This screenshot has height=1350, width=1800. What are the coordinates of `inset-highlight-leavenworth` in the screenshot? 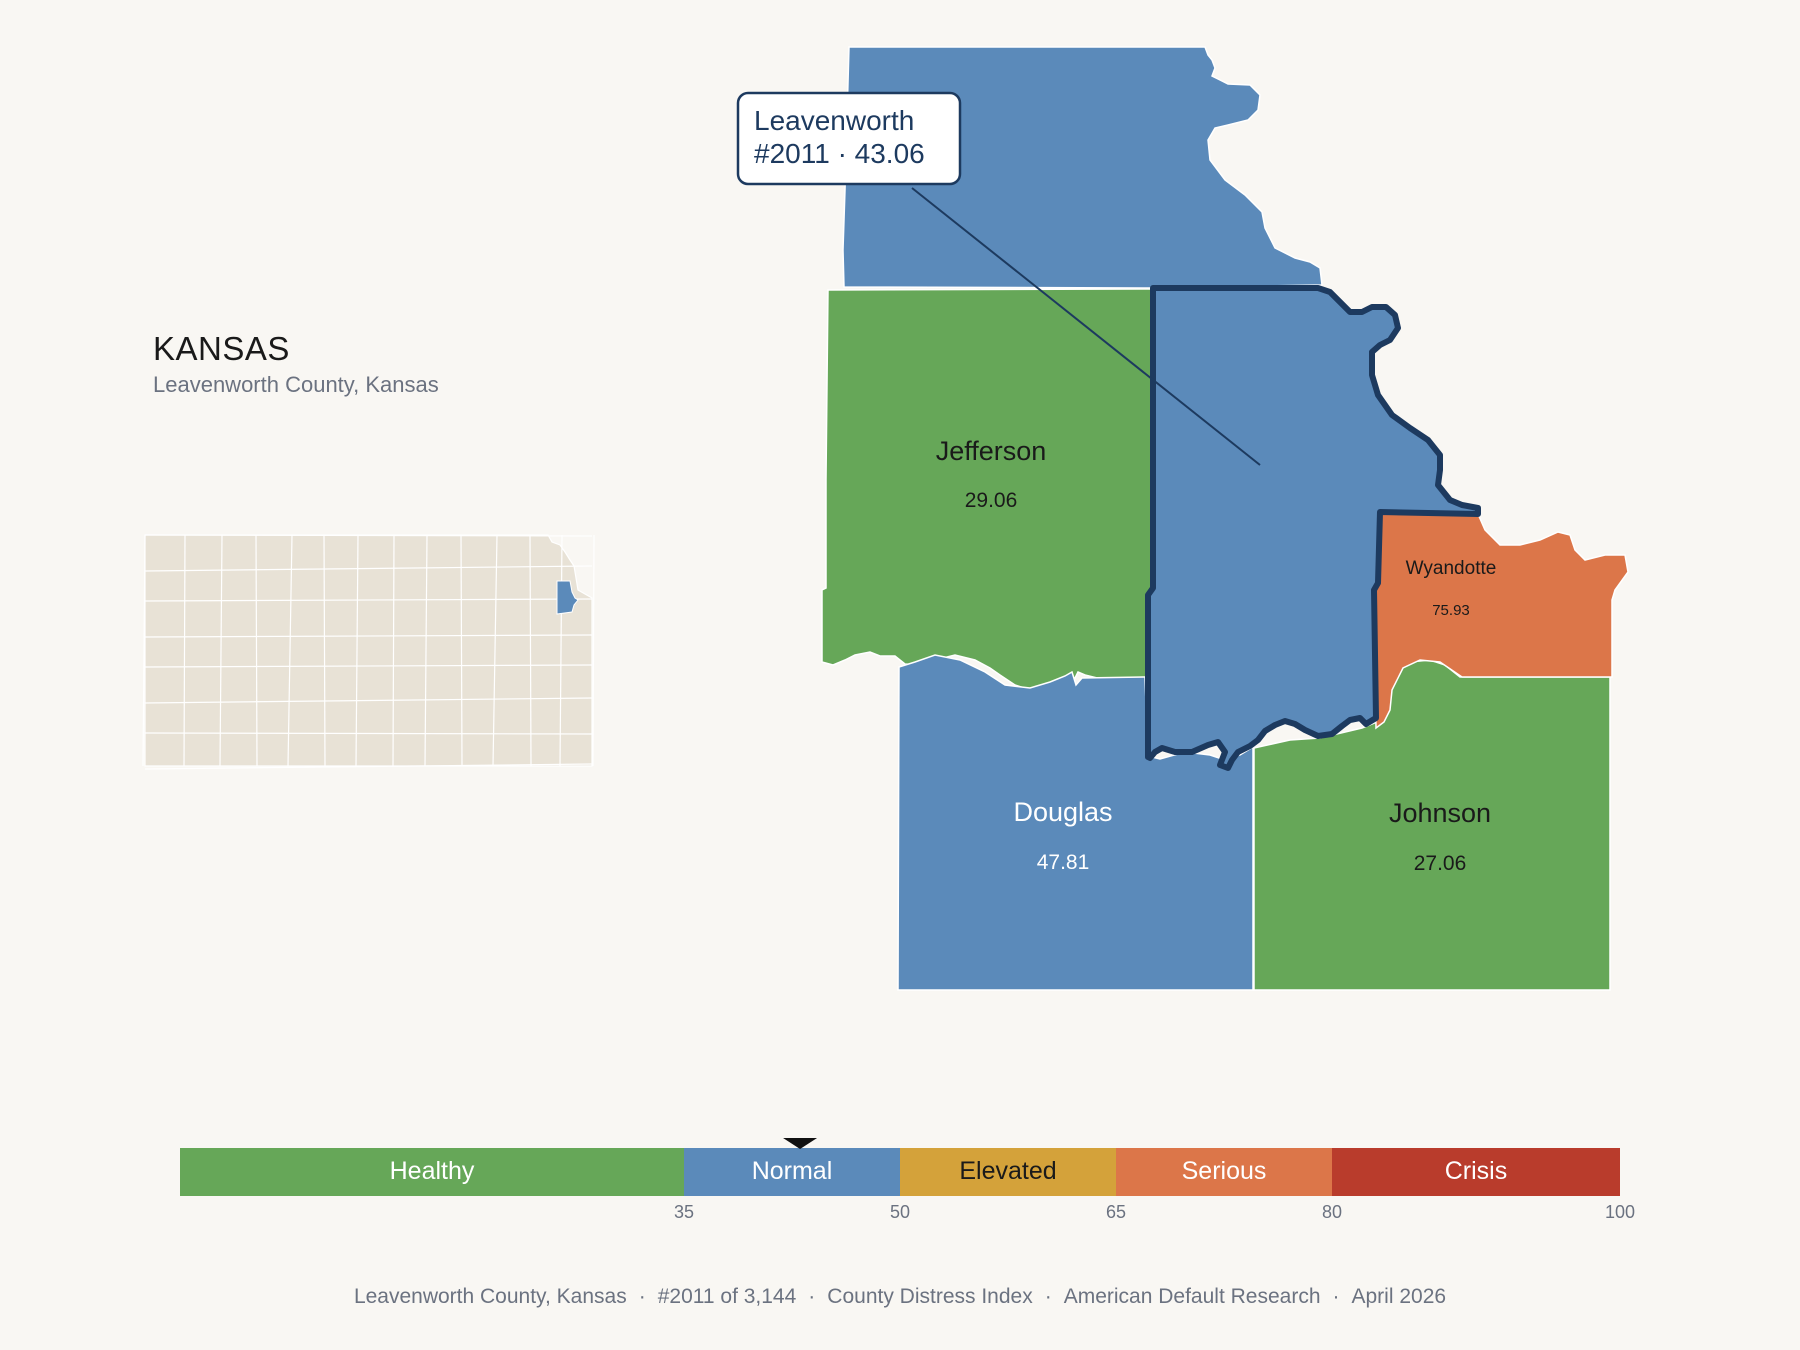 It's located at (567, 597).